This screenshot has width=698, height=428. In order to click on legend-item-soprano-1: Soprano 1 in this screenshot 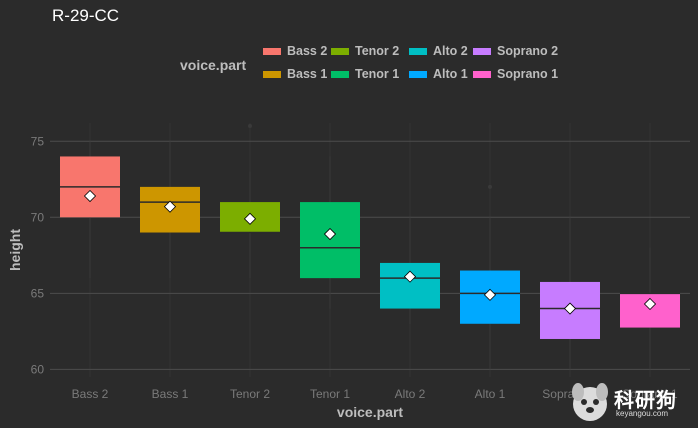, I will do `click(515, 74)`.